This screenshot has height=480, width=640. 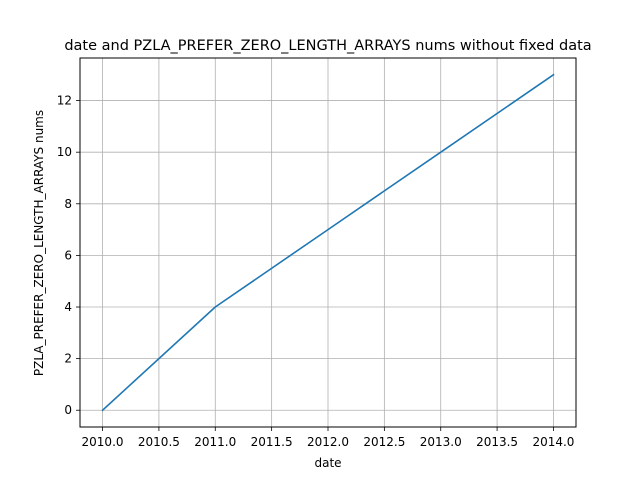 I want to click on x-tick-label: 2012.5, so click(x=384, y=442).